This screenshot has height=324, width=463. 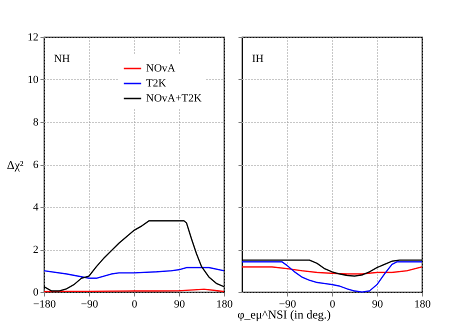 What do you see at coordinates (134, 272) in the screenshot?
I see `line-series` at bounding box center [134, 272].